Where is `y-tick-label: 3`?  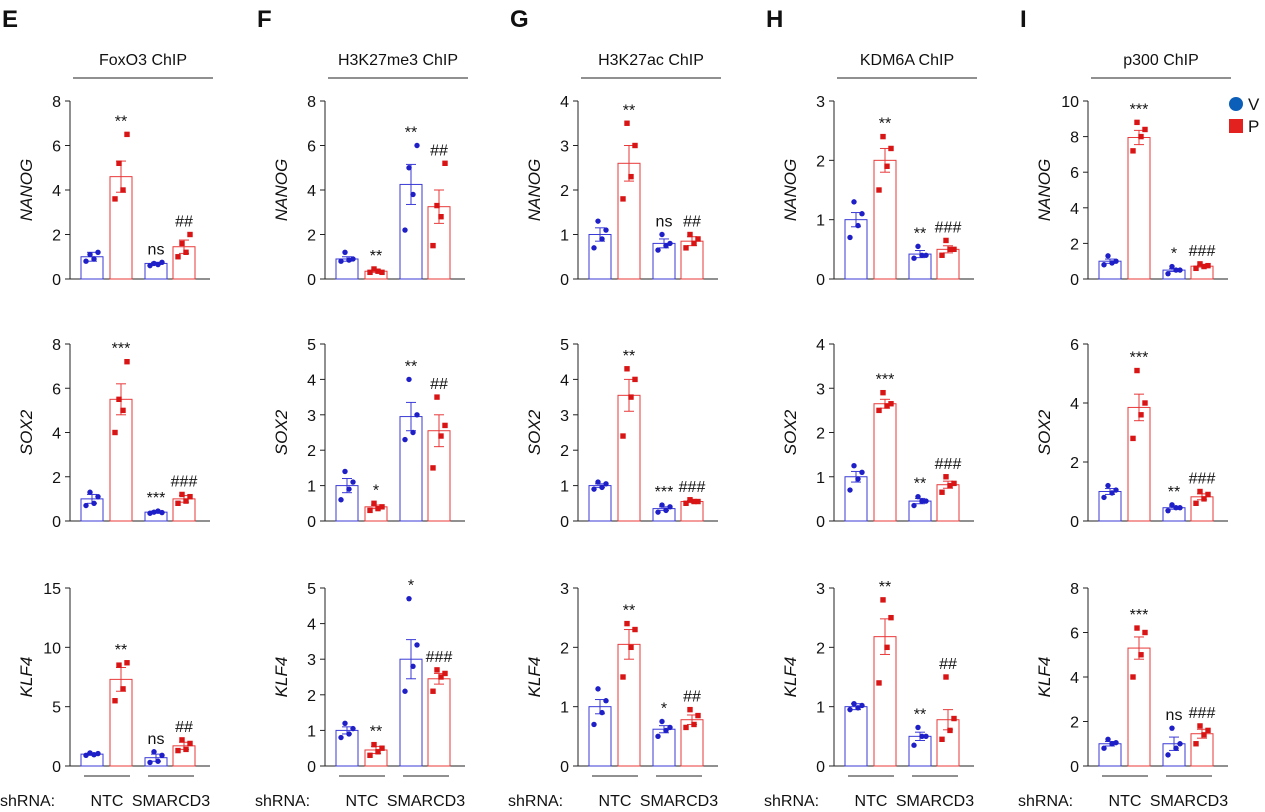 y-tick-label: 3 is located at coordinates (564, 589).